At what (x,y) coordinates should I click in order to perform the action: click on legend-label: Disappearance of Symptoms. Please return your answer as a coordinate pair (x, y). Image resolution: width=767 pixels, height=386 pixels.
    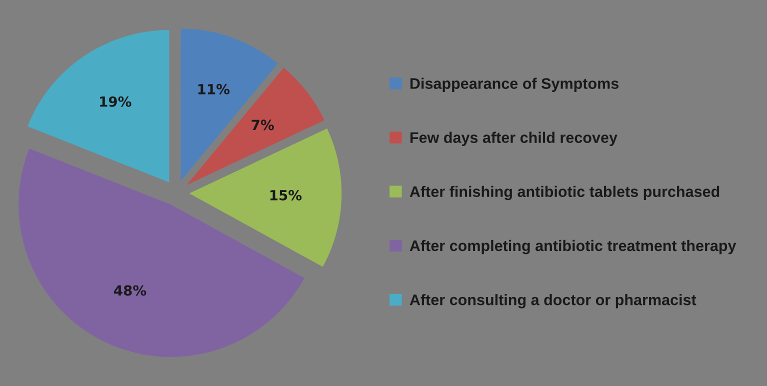
    Looking at the image, I should click on (514, 85).